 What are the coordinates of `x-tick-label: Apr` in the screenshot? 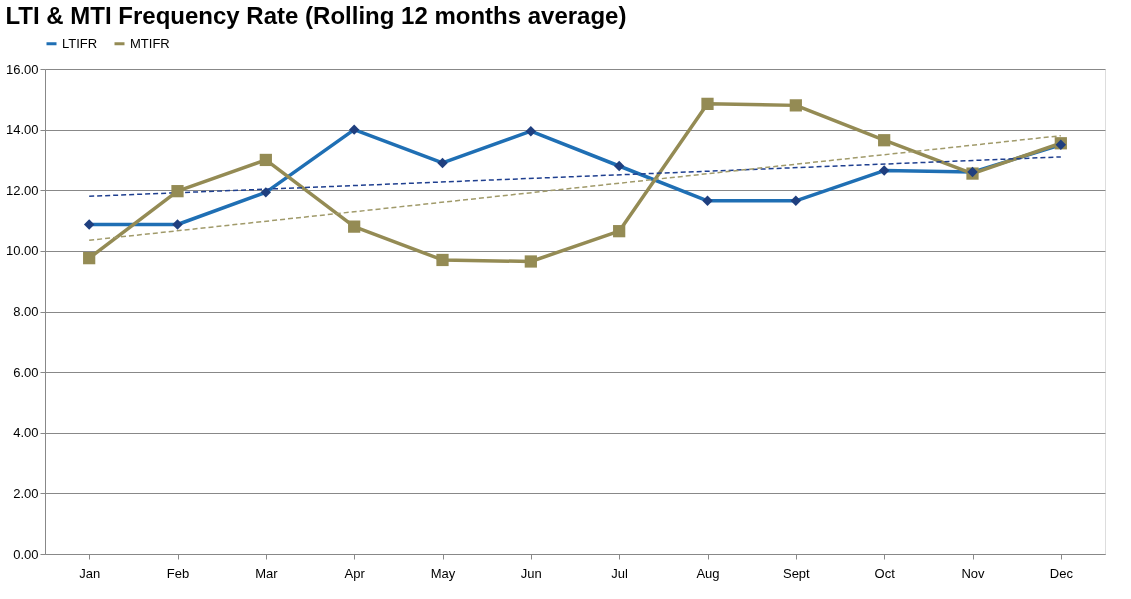 It's located at (355, 573).